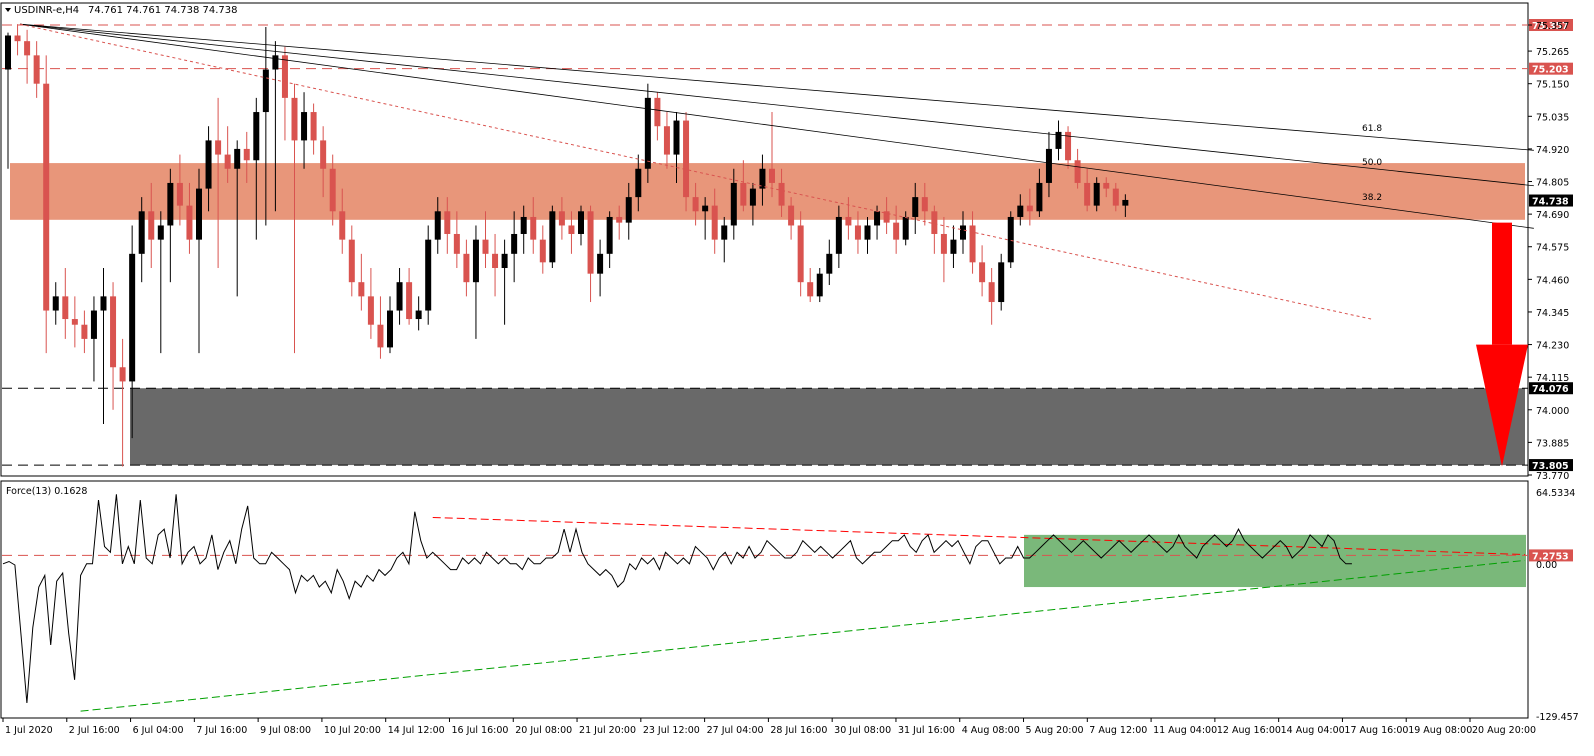 The image size is (1594, 756). I want to click on level-label: 73.805, so click(1550, 466).